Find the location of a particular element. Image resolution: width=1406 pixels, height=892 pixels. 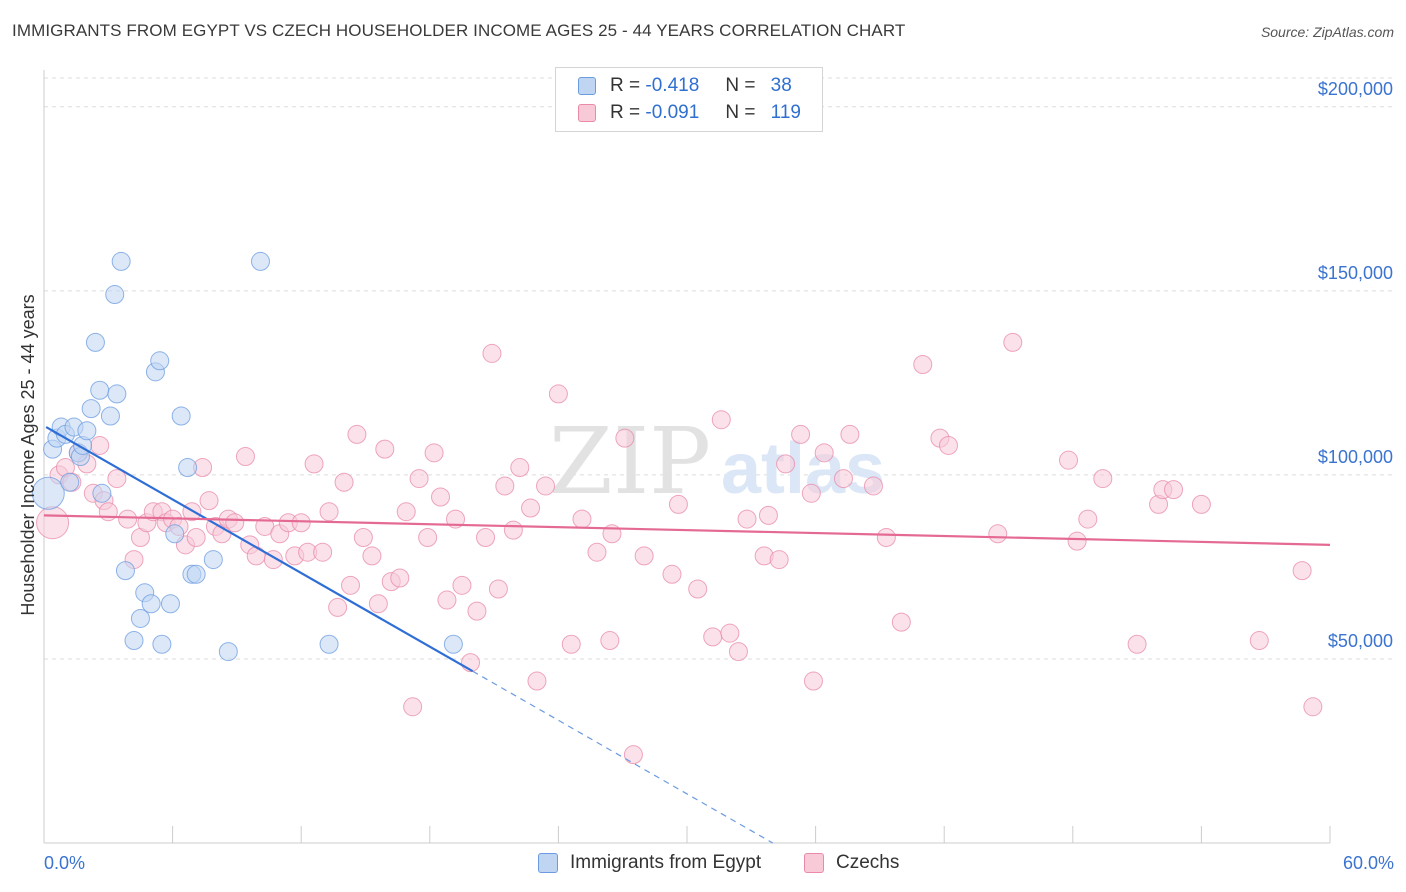

czechs-legend-swatch is located at coordinates (814, 863).